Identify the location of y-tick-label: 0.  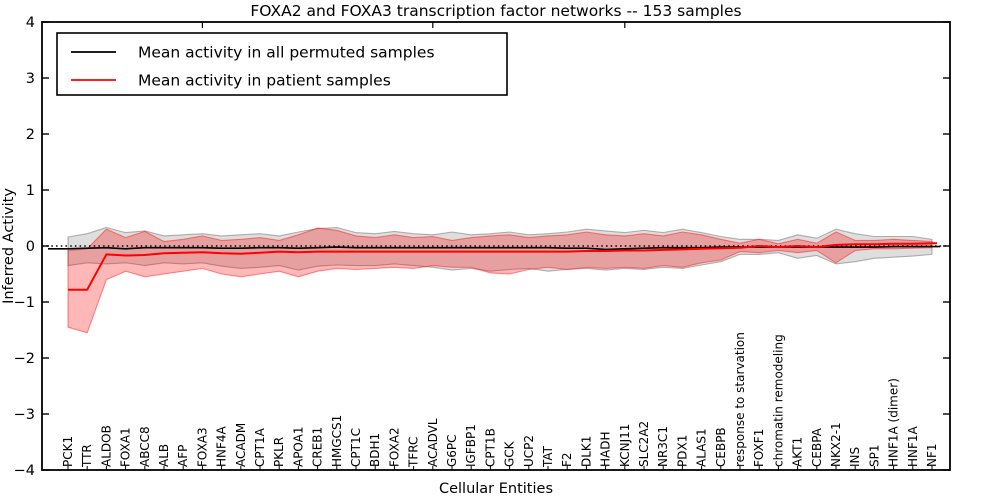
(30, 247).